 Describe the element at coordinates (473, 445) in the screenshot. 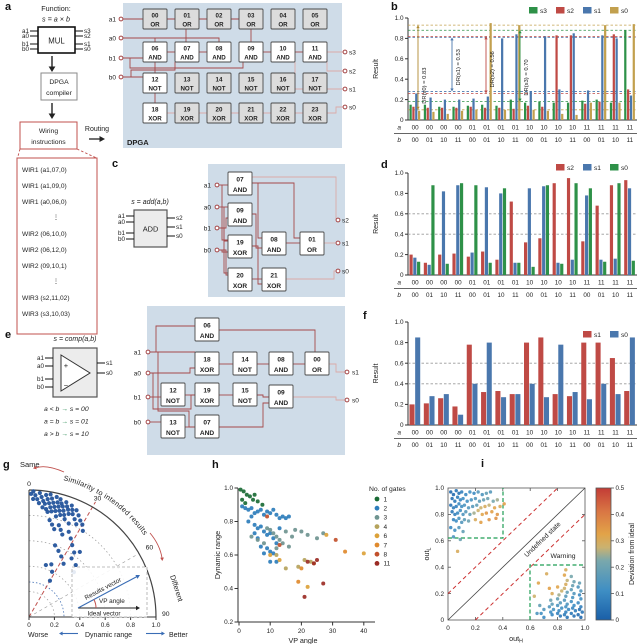

I see `x-label-b: 00` at that location.